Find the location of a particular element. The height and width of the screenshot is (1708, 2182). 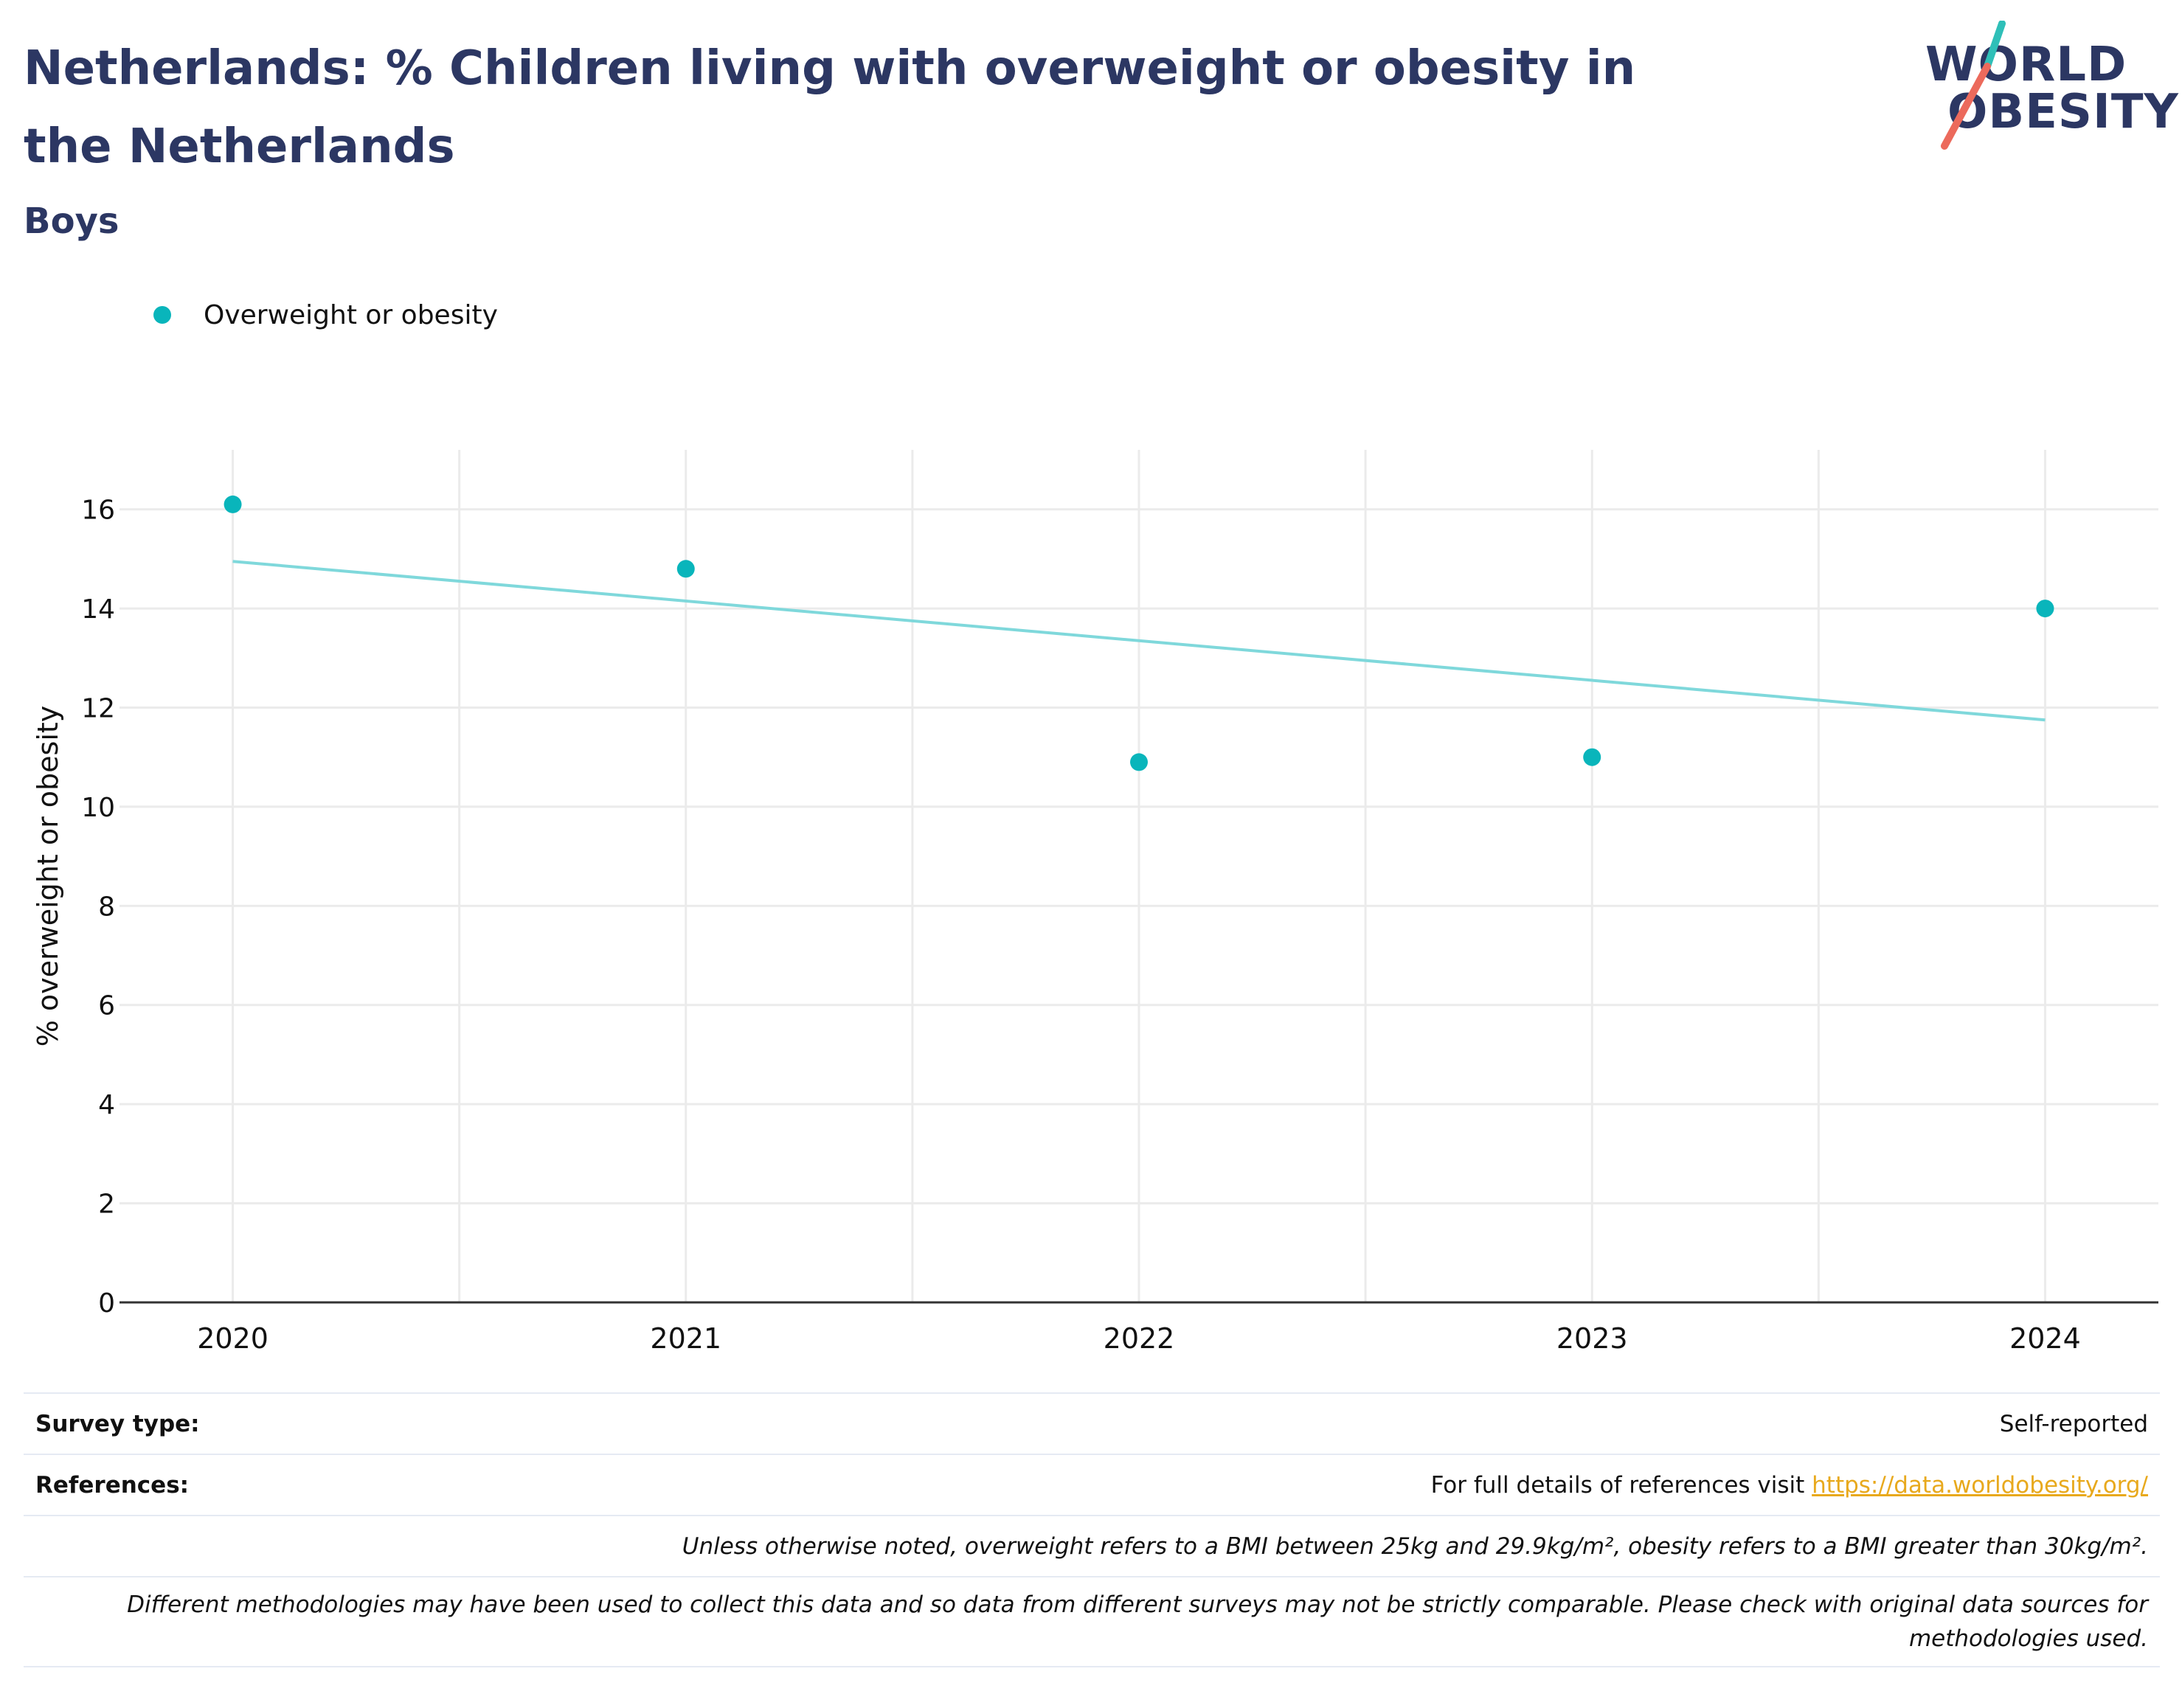

points-layer is located at coordinates (1139, 633).